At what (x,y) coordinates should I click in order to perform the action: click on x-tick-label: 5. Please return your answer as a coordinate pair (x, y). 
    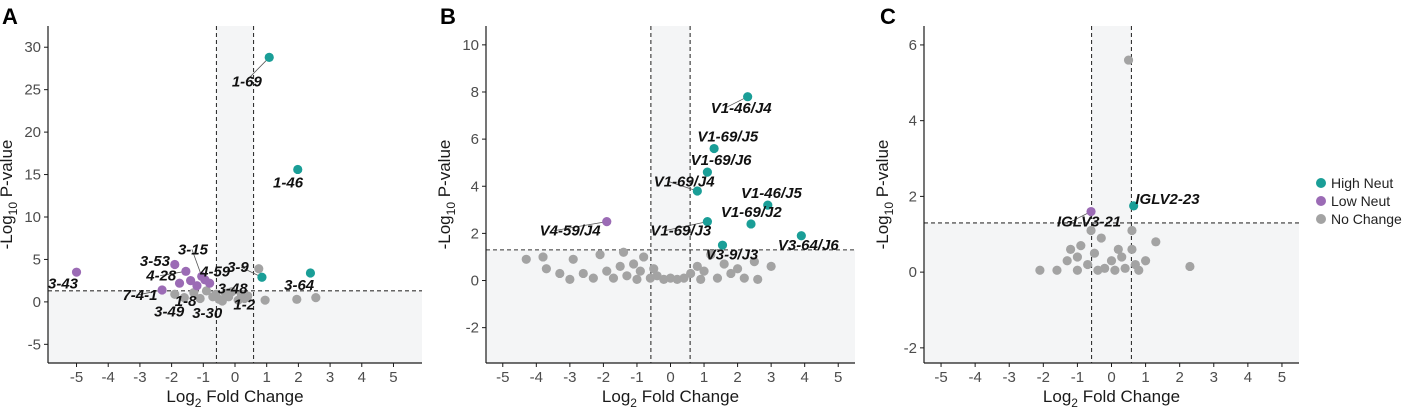
    Looking at the image, I should click on (838, 377).